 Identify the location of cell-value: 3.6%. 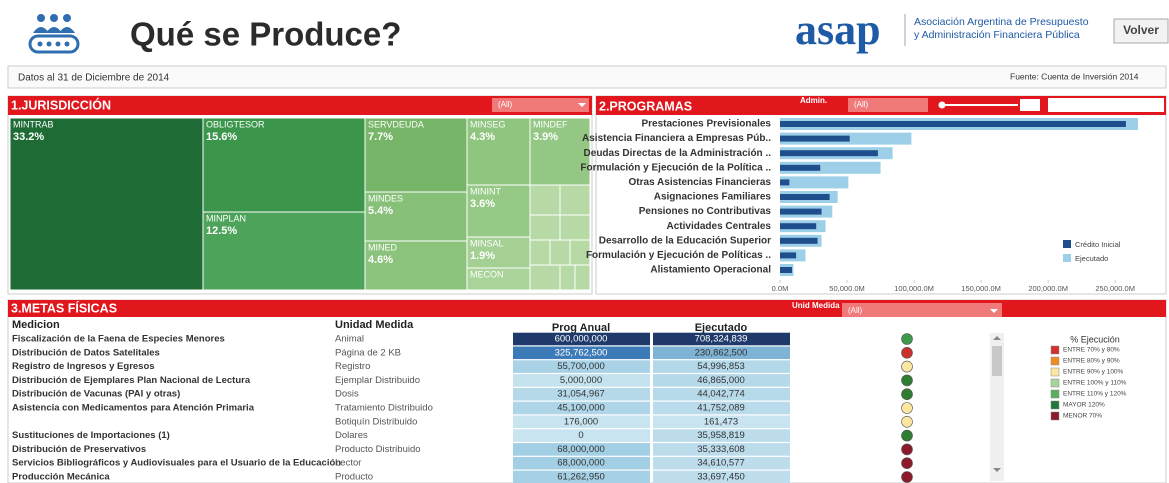
(482, 204).